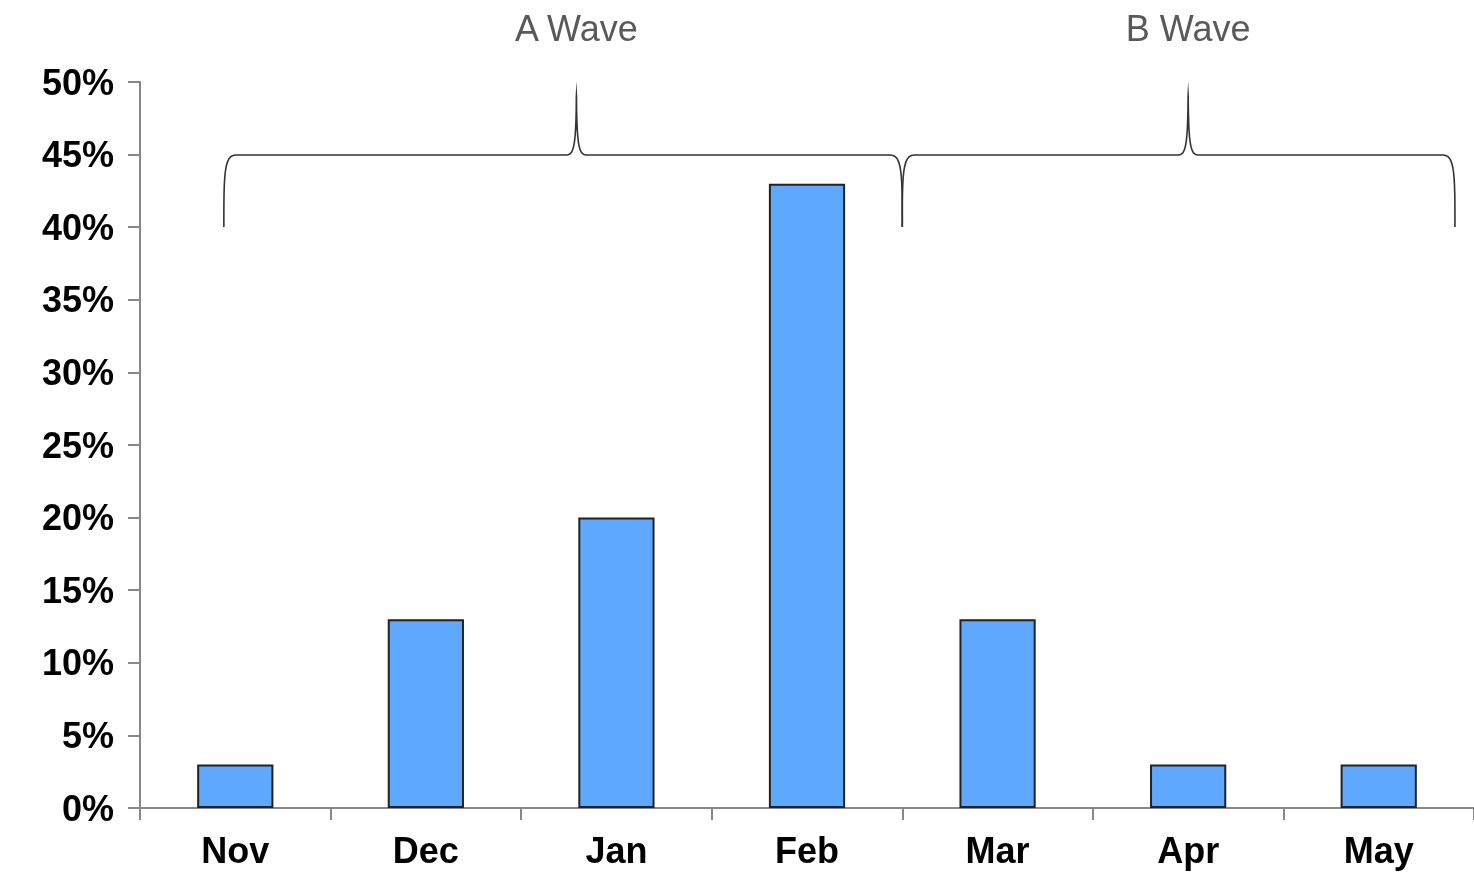 This screenshot has width=1474, height=888. What do you see at coordinates (77, 372) in the screenshot?
I see `y-tick-label: 30%` at bounding box center [77, 372].